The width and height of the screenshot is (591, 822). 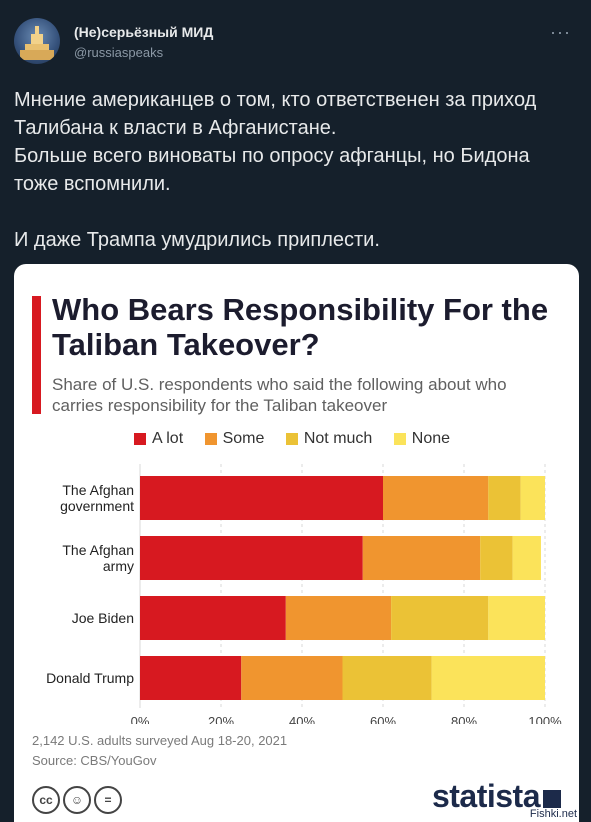 I want to click on license-icons: cc ☺ =, so click(x=78, y=800).